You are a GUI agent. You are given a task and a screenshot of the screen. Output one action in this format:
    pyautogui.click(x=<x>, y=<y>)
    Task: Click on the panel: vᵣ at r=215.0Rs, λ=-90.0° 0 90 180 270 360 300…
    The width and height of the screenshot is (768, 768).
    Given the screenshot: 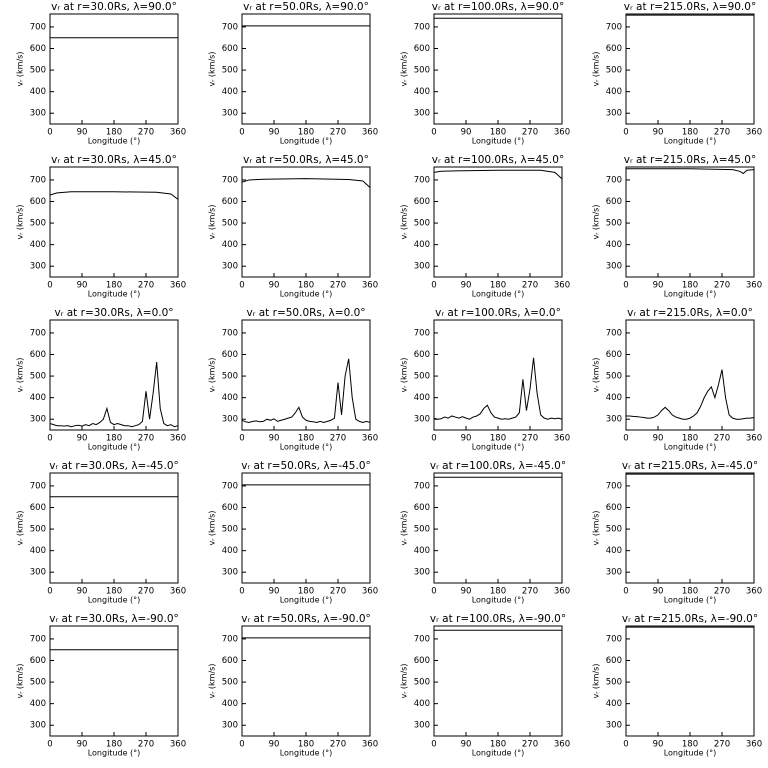 What is the action you would take?
    pyautogui.click(x=677, y=685)
    